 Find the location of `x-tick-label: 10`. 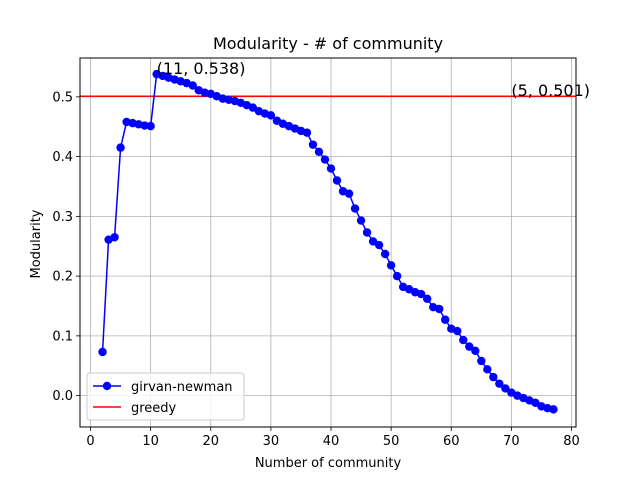

x-tick-label: 10 is located at coordinates (150, 441).